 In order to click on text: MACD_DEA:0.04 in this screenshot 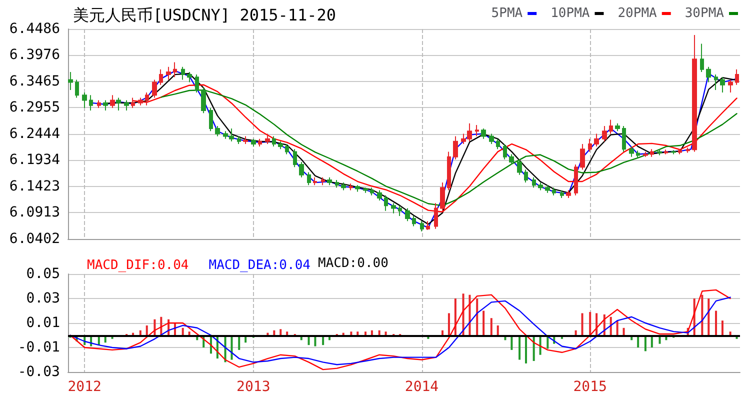, I will do `click(259, 265)`.